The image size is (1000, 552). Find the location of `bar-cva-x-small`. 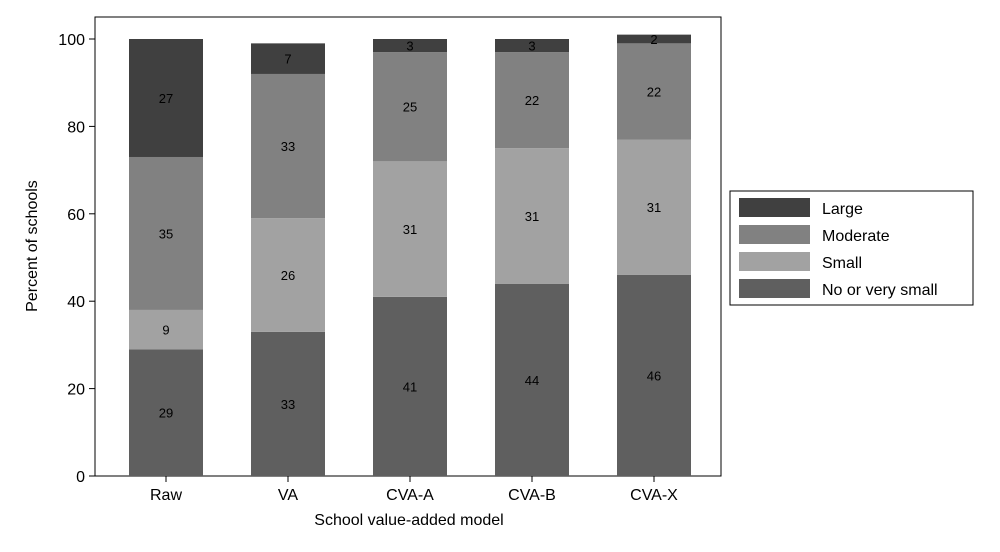

bar-cva-x-small is located at coordinates (654, 207).